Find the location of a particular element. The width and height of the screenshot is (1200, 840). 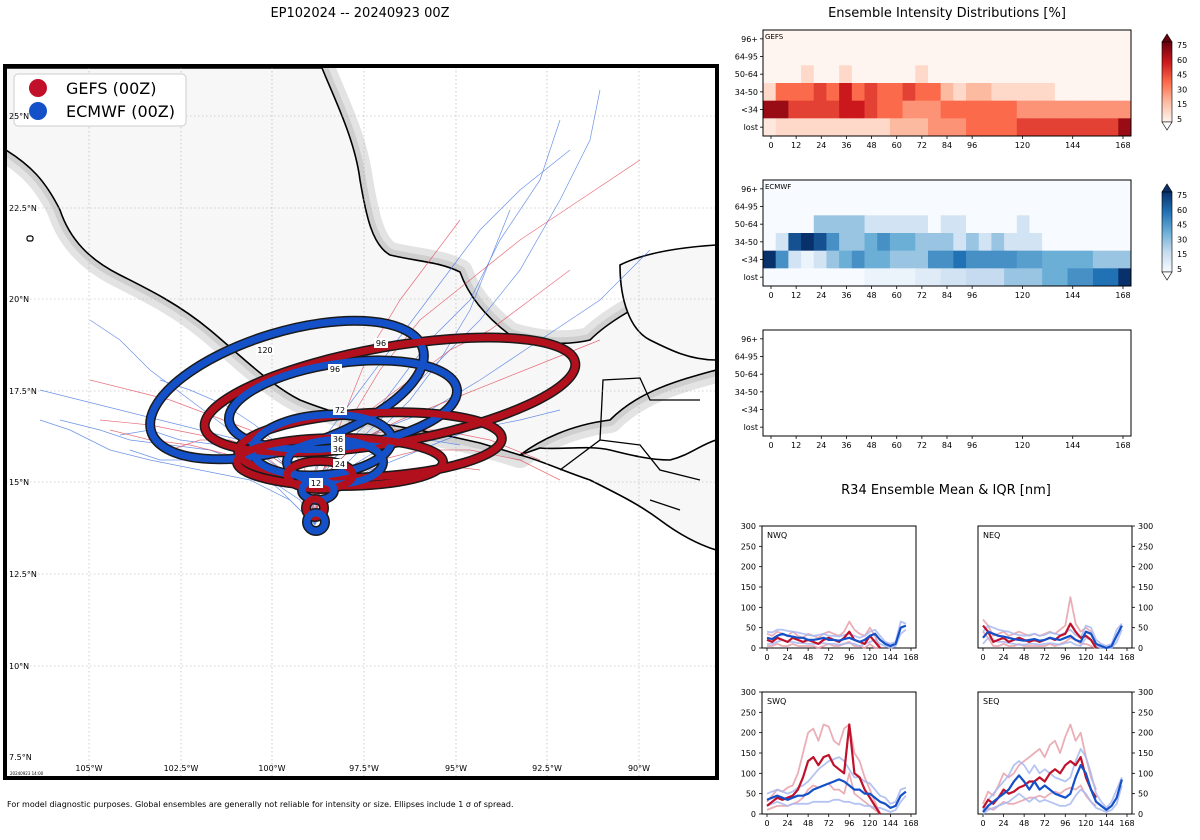

colorbar-tick-label: 60 is located at coordinates (1182, 60).